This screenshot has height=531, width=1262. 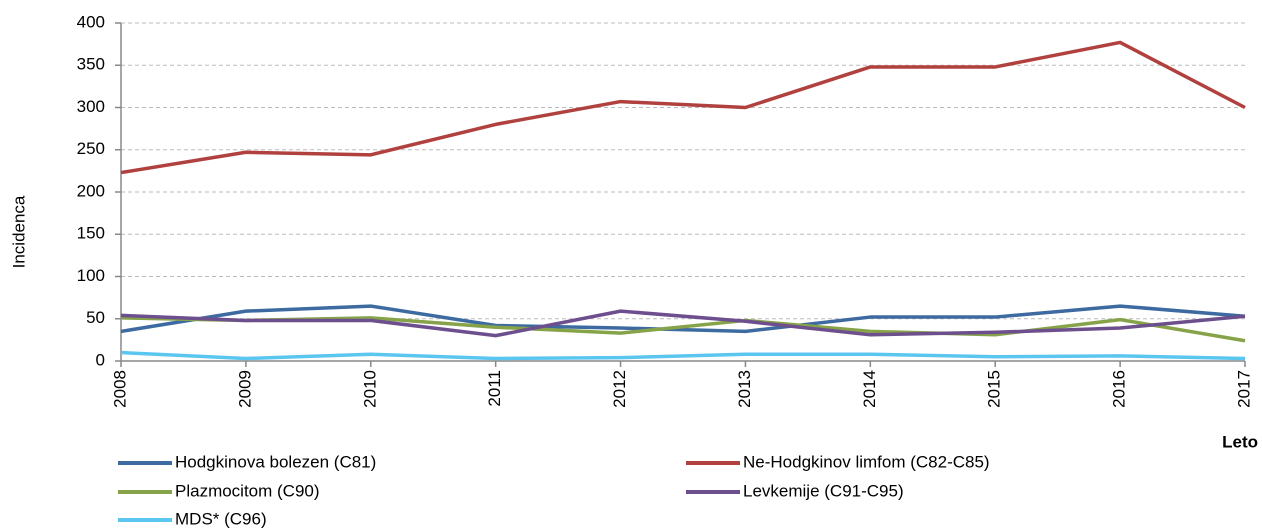 What do you see at coordinates (247, 490) in the screenshot?
I see `legend-label: Plazmocitom (C90)` at bounding box center [247, 490].